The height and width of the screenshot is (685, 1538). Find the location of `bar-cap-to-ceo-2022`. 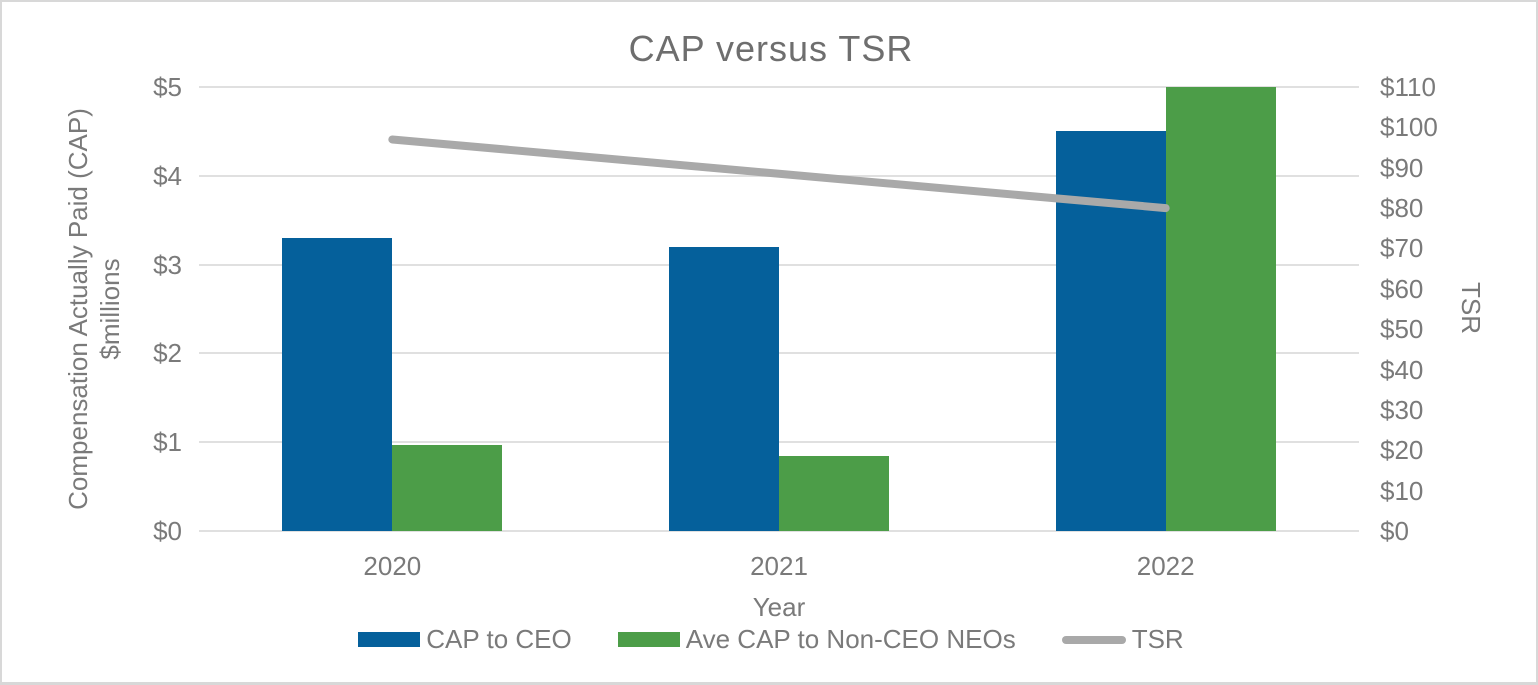

bar-cap-to-ceo-2022 is located at coordinates (1110, 331).